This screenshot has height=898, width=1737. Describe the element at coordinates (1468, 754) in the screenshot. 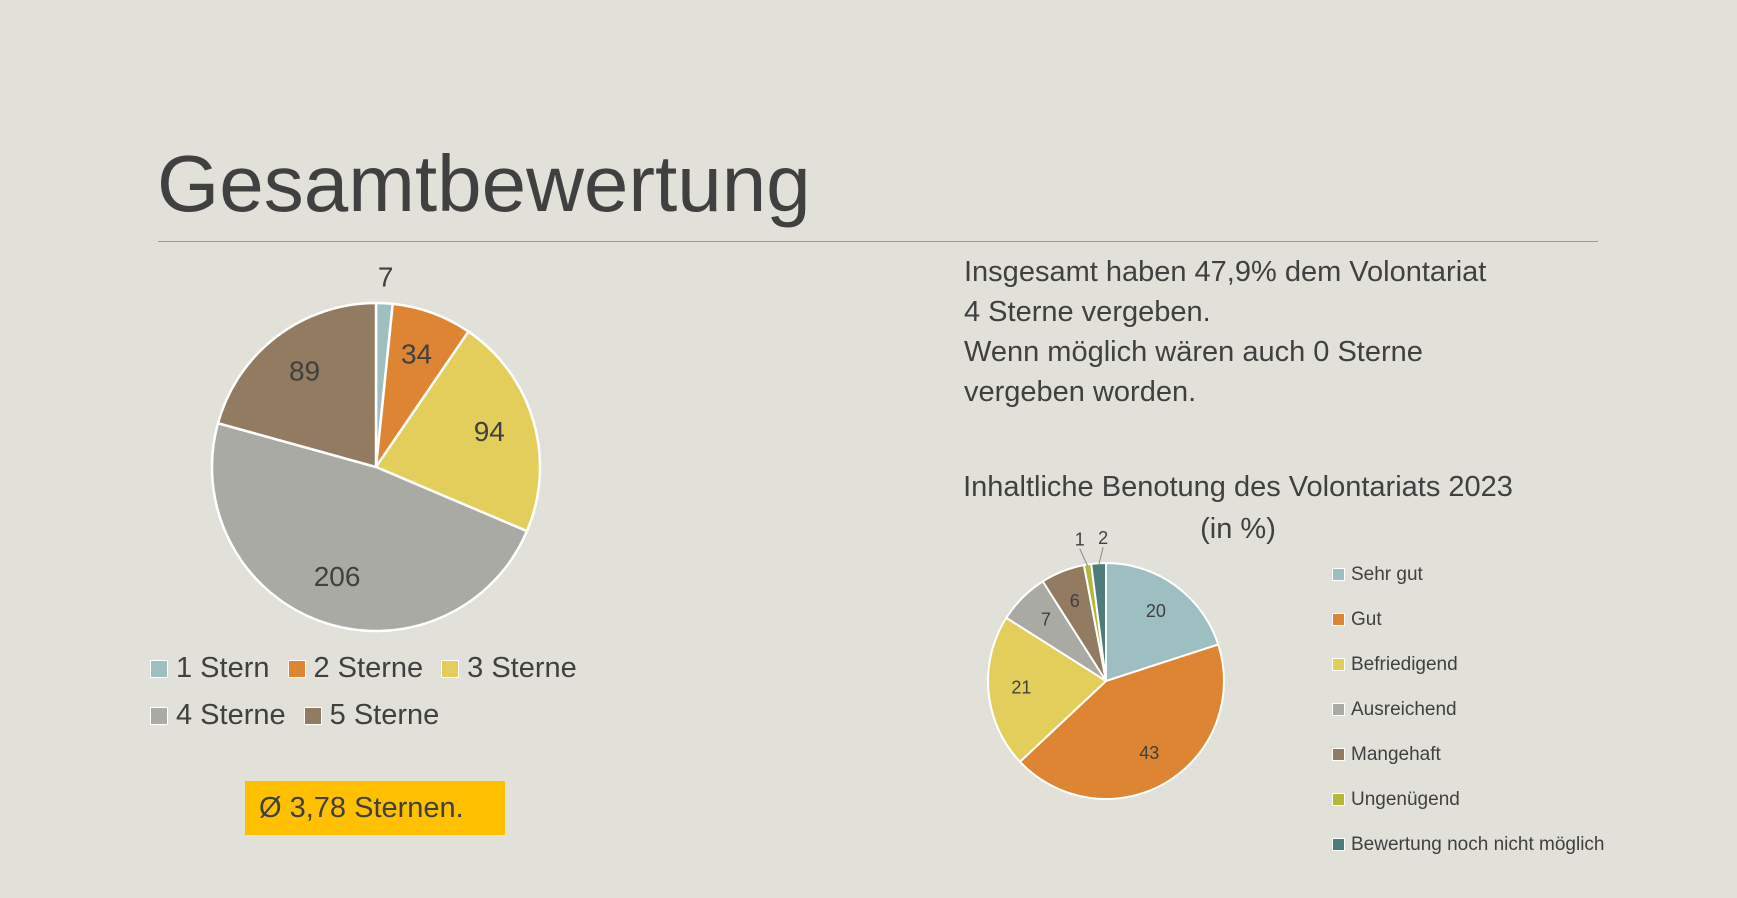

I see `legend-item-mangehaft: Mangehaft` at that location.